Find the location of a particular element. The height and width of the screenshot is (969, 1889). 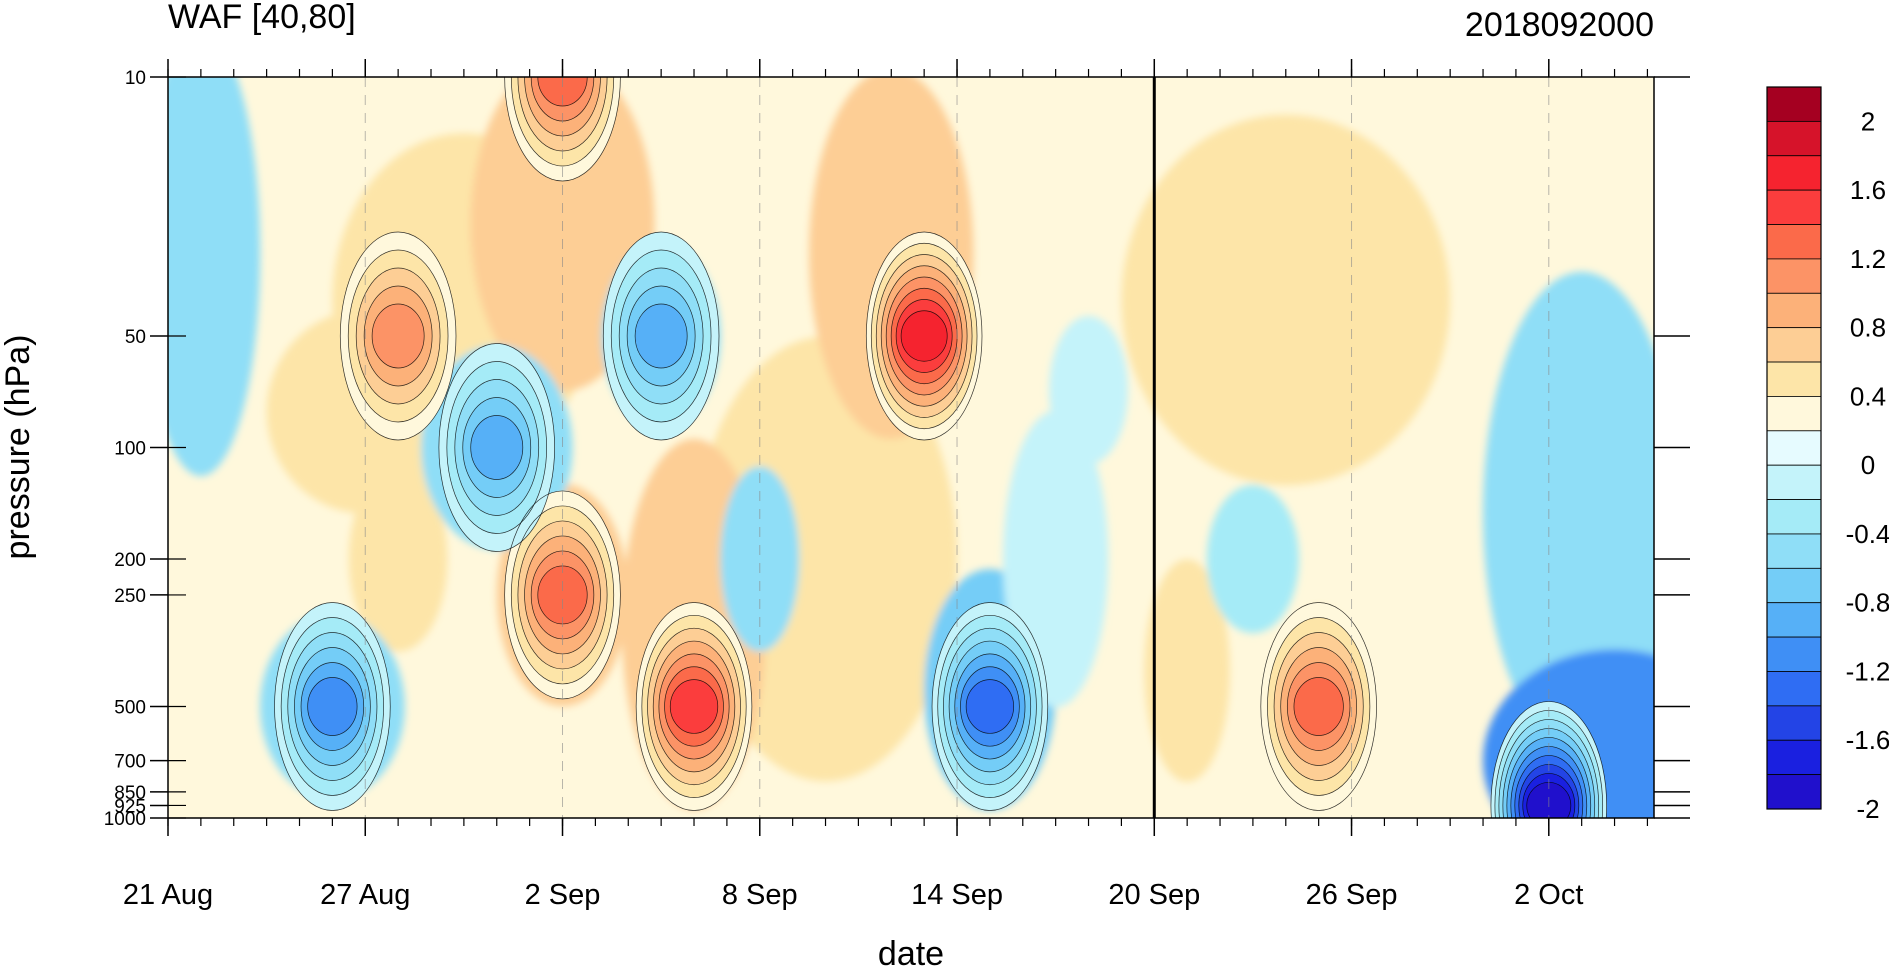

chart-title: WAF [40,80] is located at coordinates (262, 18).